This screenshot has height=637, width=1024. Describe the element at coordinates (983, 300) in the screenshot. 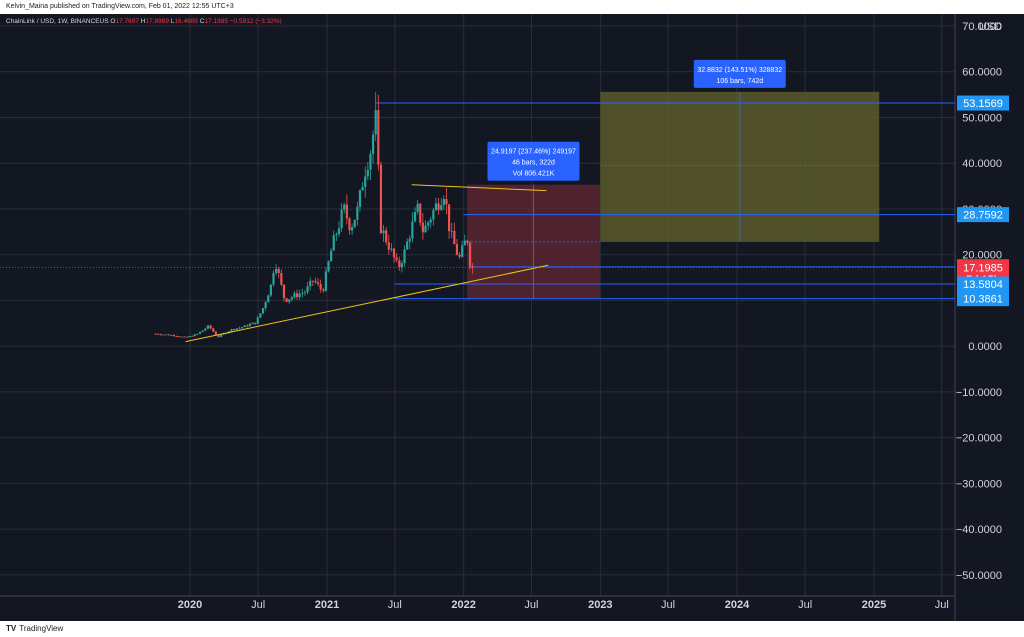

I see `price-label: 10.3861` at that location.